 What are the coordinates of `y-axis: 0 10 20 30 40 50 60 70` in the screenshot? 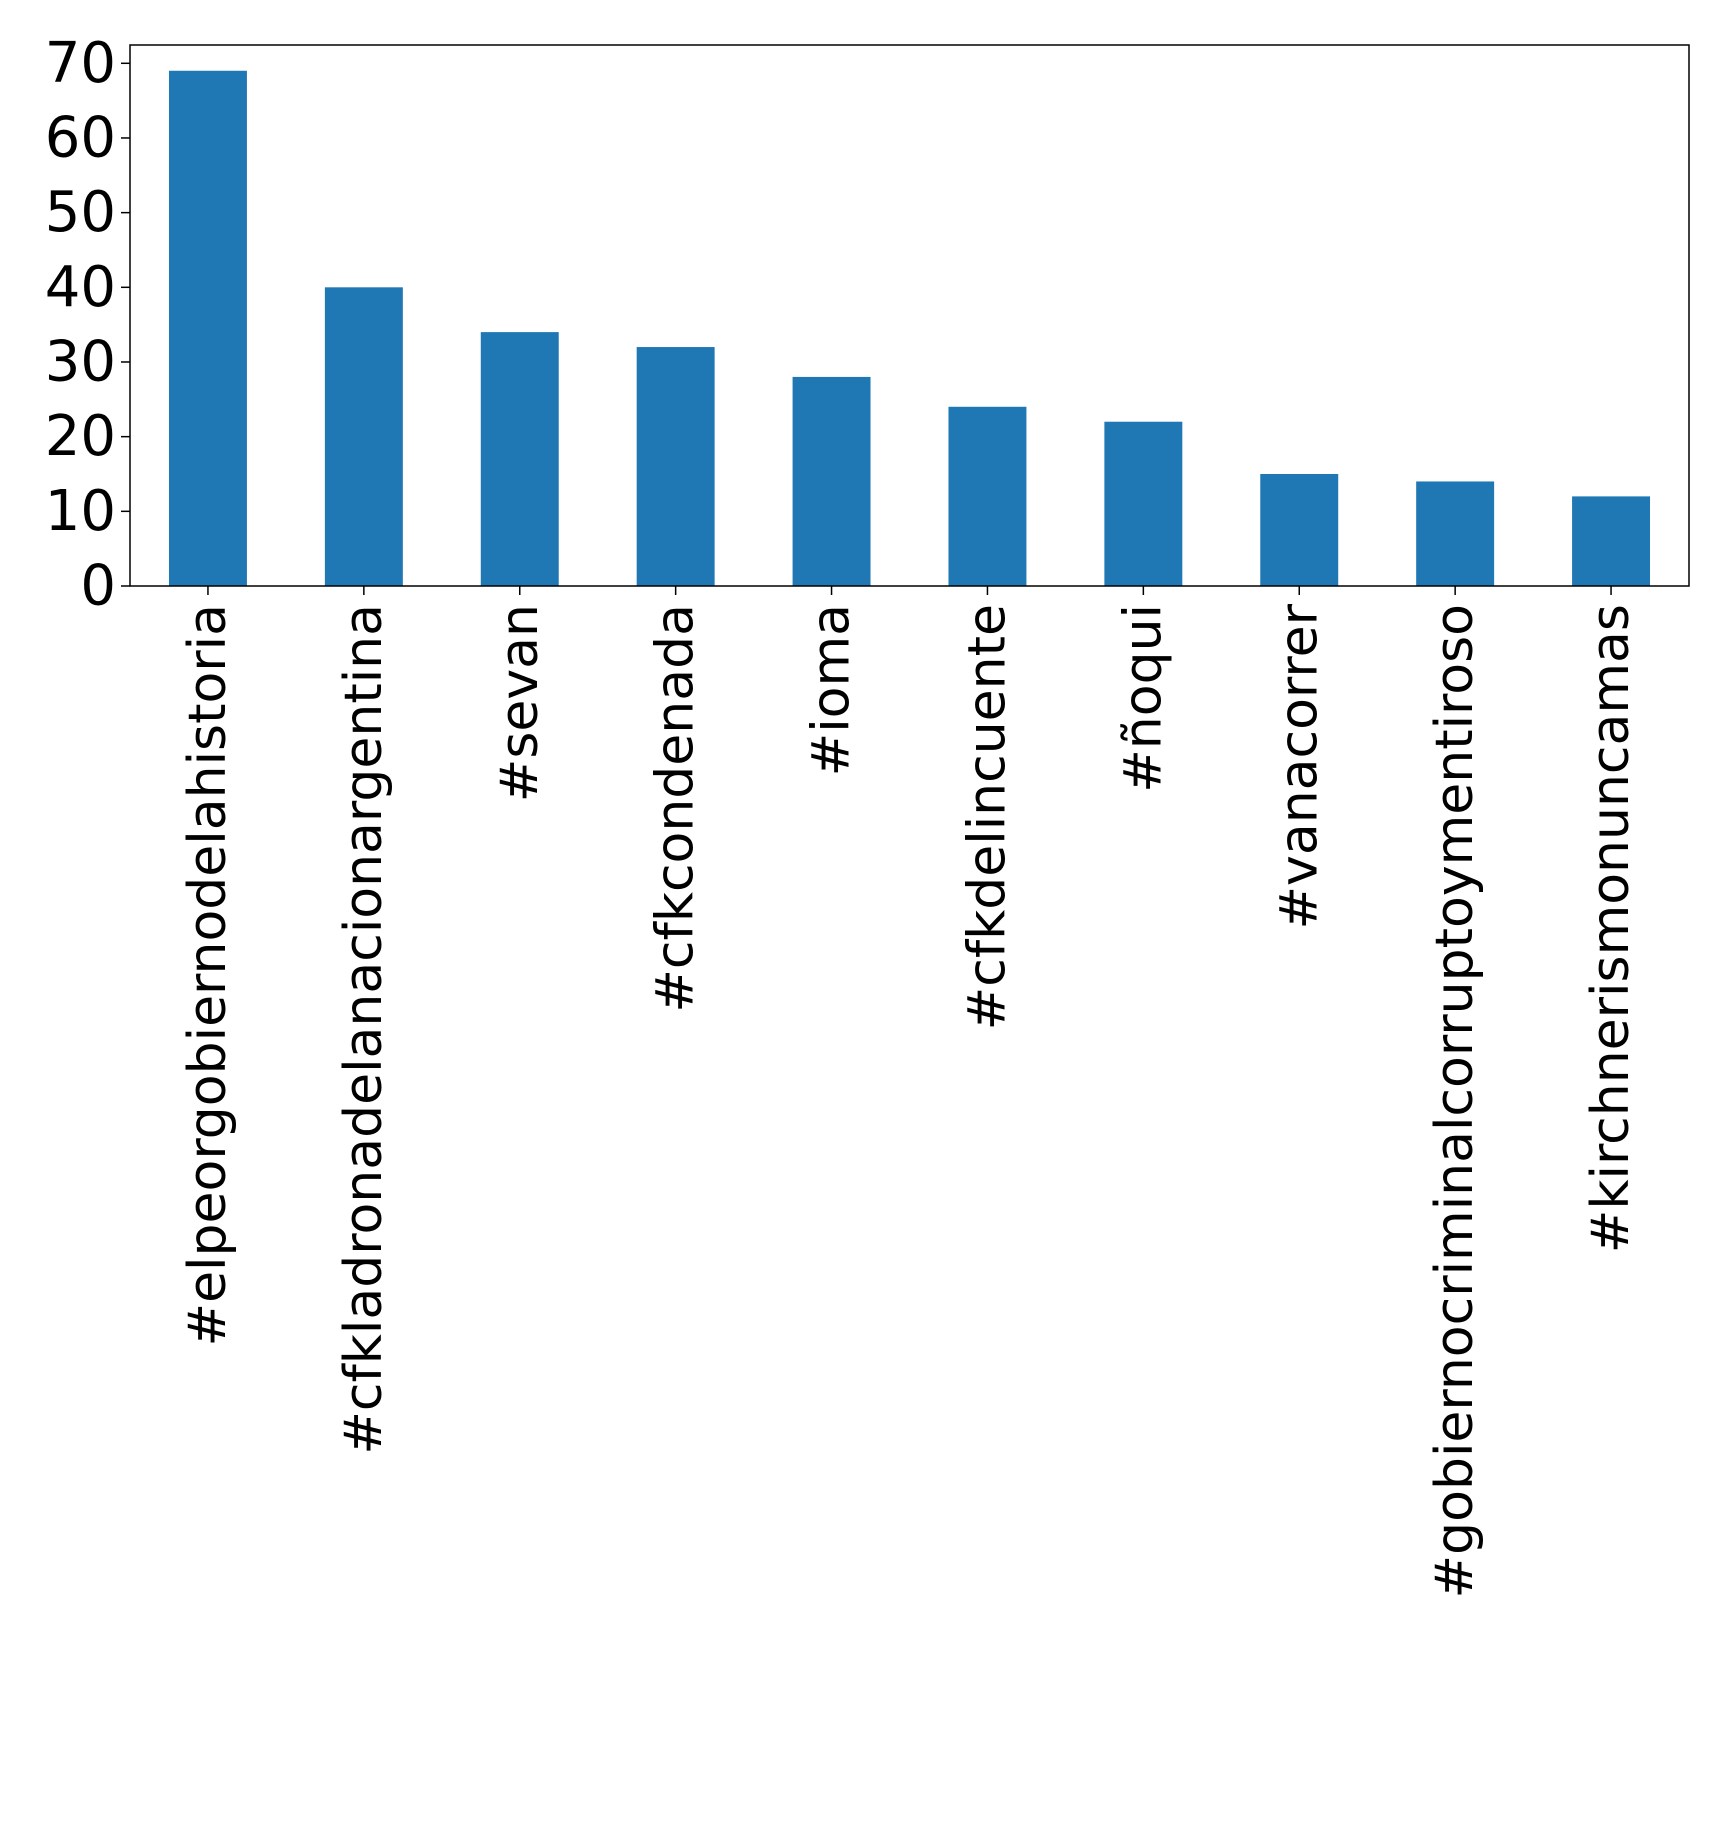 It's located at (87, 325).